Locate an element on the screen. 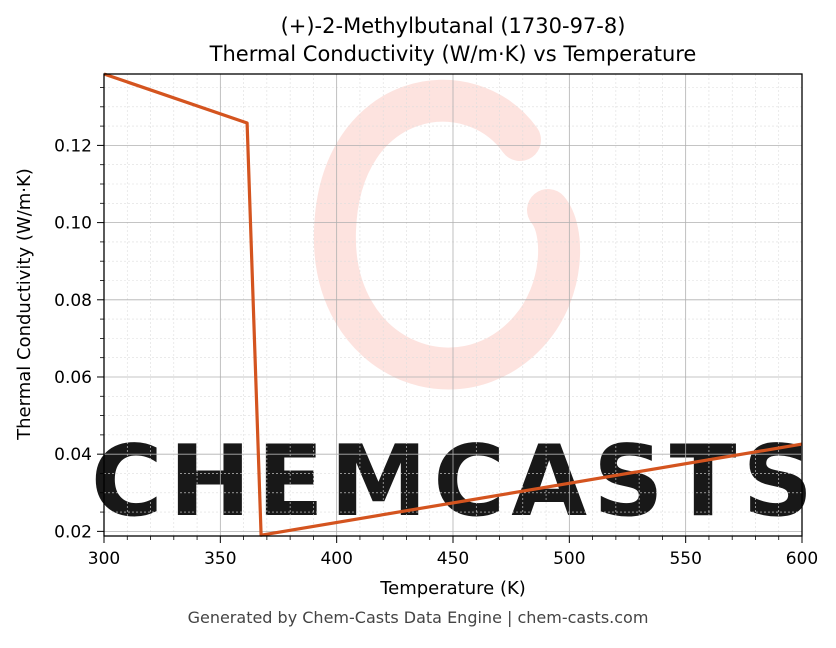 This screenshot has width=836, height=648. x-tick-label: 450 is located at coordinates (453, 559).